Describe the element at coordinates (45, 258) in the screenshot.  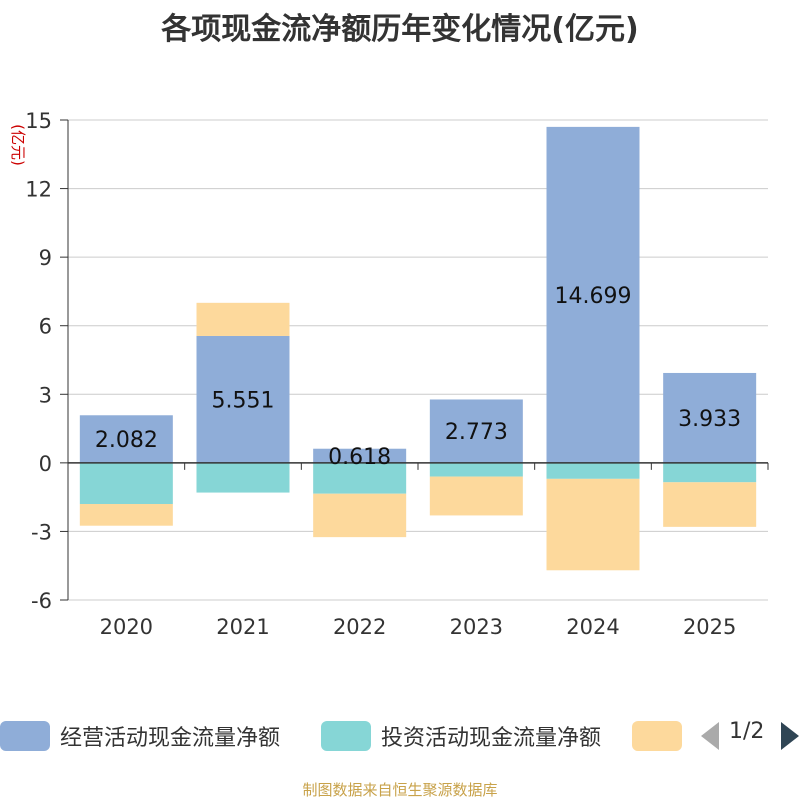
I see `y-tick-label: 9` at that location.